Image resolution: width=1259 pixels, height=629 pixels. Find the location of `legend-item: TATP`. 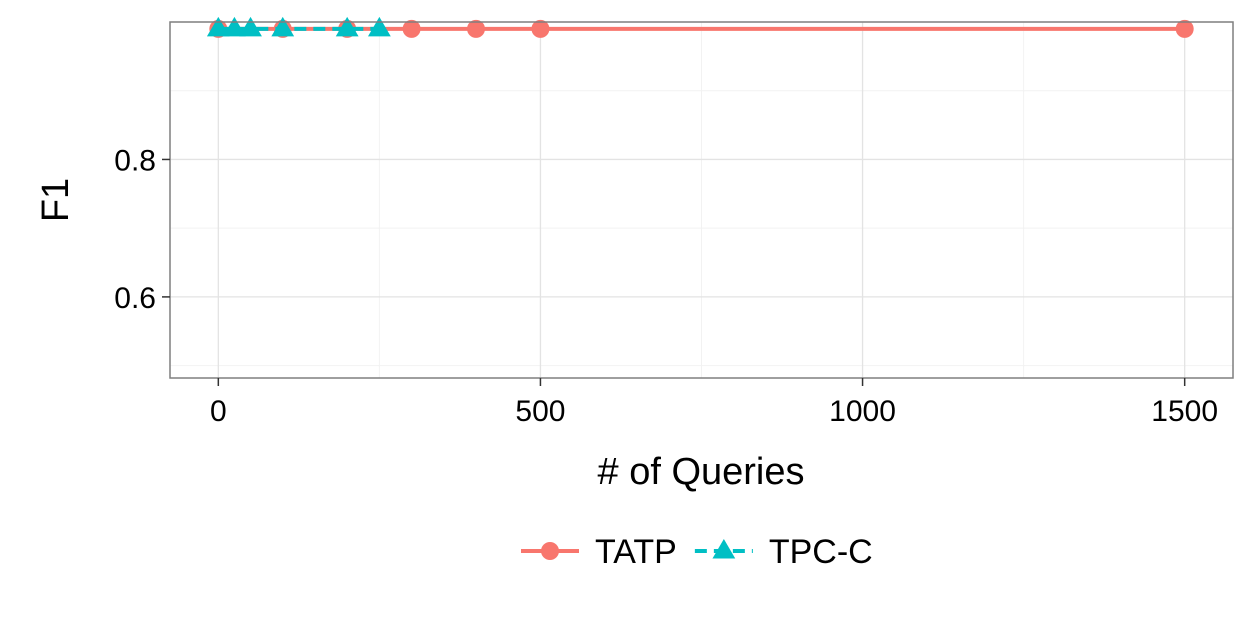

legend-item: TATP is located at coordinates (599, 552).